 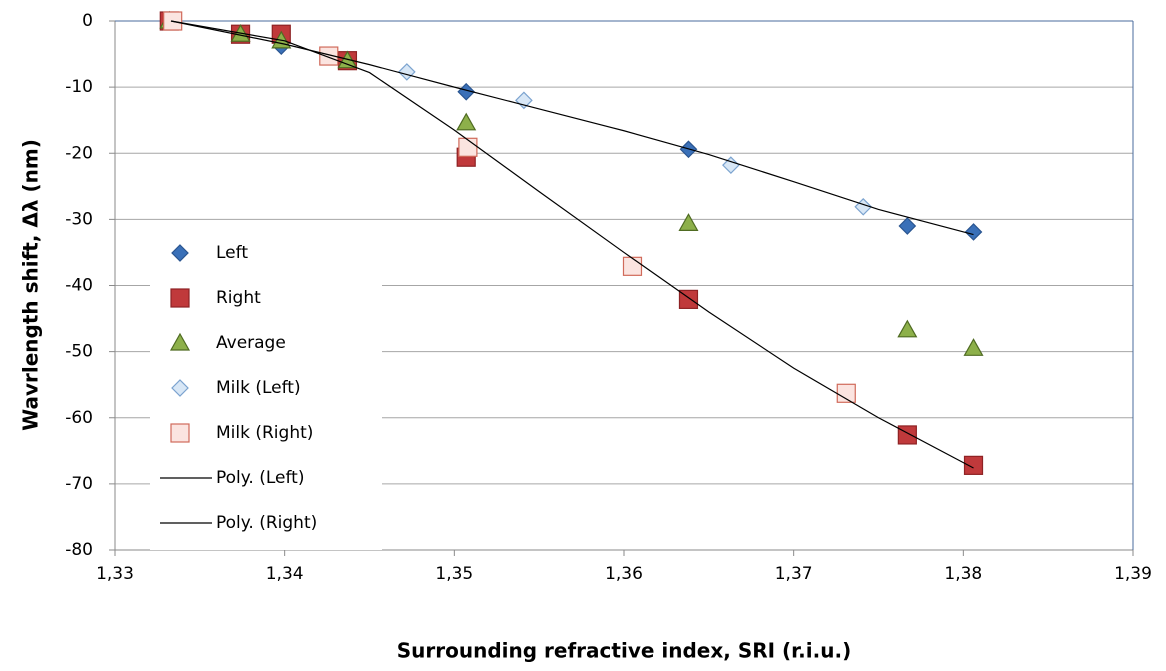 I want to click on y-tick-label: 0, so click(x=87, y=21).